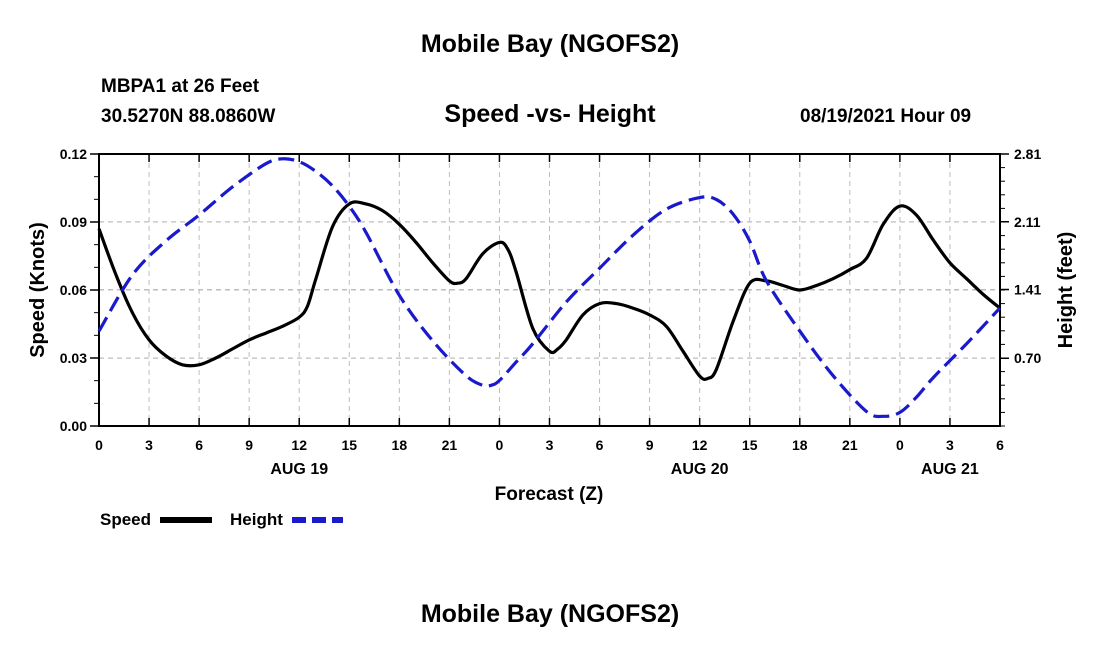  Describe the element at coordinates (1027, 154) in the screenshot. I see `y2-tick-label: 2.81` at that location.